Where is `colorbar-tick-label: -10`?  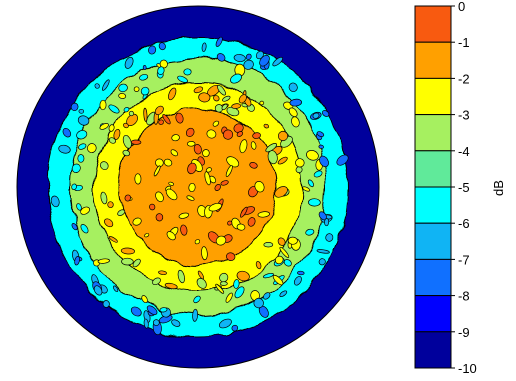
colorbar-tick-label: -10 is located at coordinates (467, 368).